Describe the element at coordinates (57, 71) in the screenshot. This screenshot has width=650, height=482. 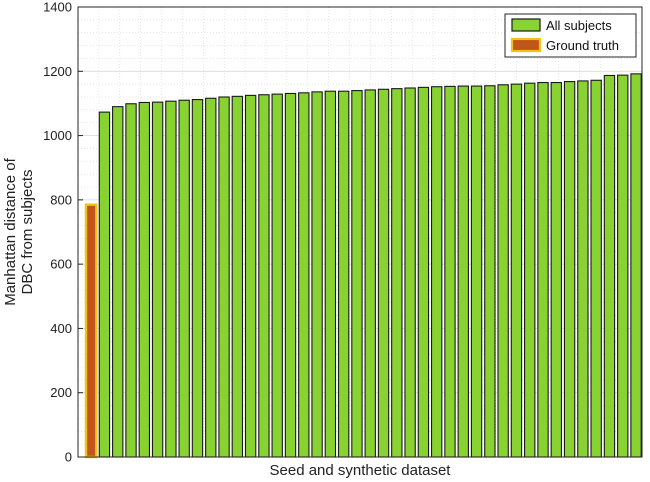
I see `y-tick-label: 1200` at that location.